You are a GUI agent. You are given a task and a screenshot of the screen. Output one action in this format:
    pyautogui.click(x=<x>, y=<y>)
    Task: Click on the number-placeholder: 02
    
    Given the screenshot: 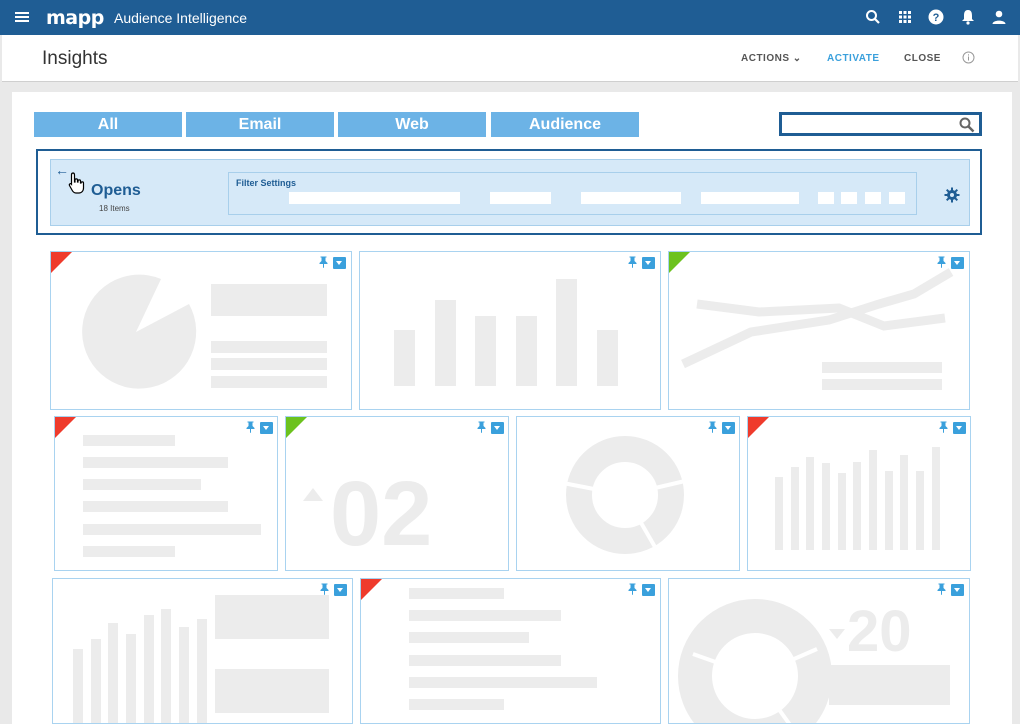 What is the action you would take?
    pyautogui.click(x=367, y=514)
    